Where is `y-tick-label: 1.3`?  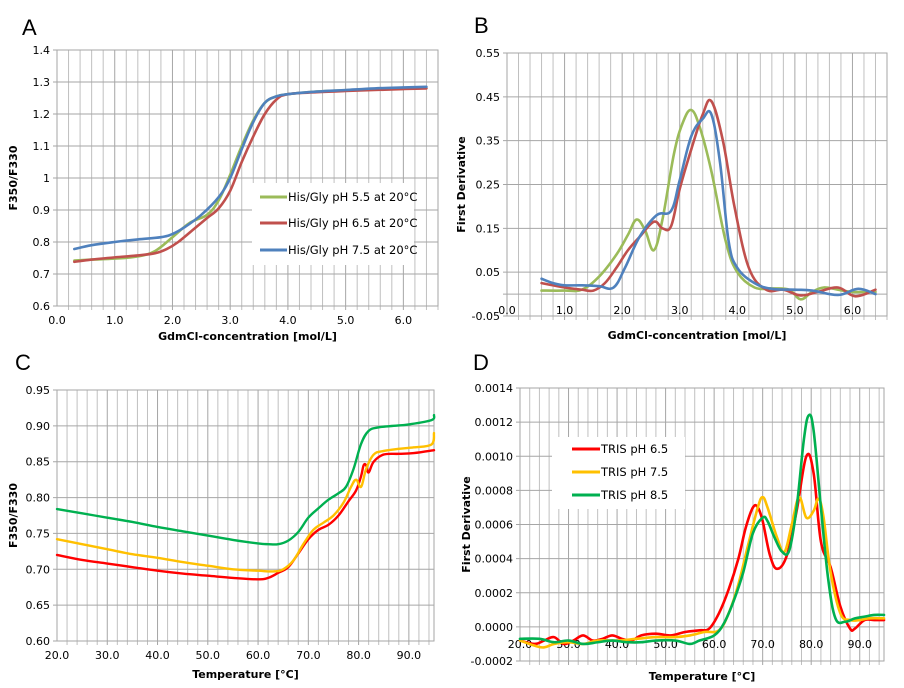 y-tick-label: 1.3 is located at coordinates (42, 82).